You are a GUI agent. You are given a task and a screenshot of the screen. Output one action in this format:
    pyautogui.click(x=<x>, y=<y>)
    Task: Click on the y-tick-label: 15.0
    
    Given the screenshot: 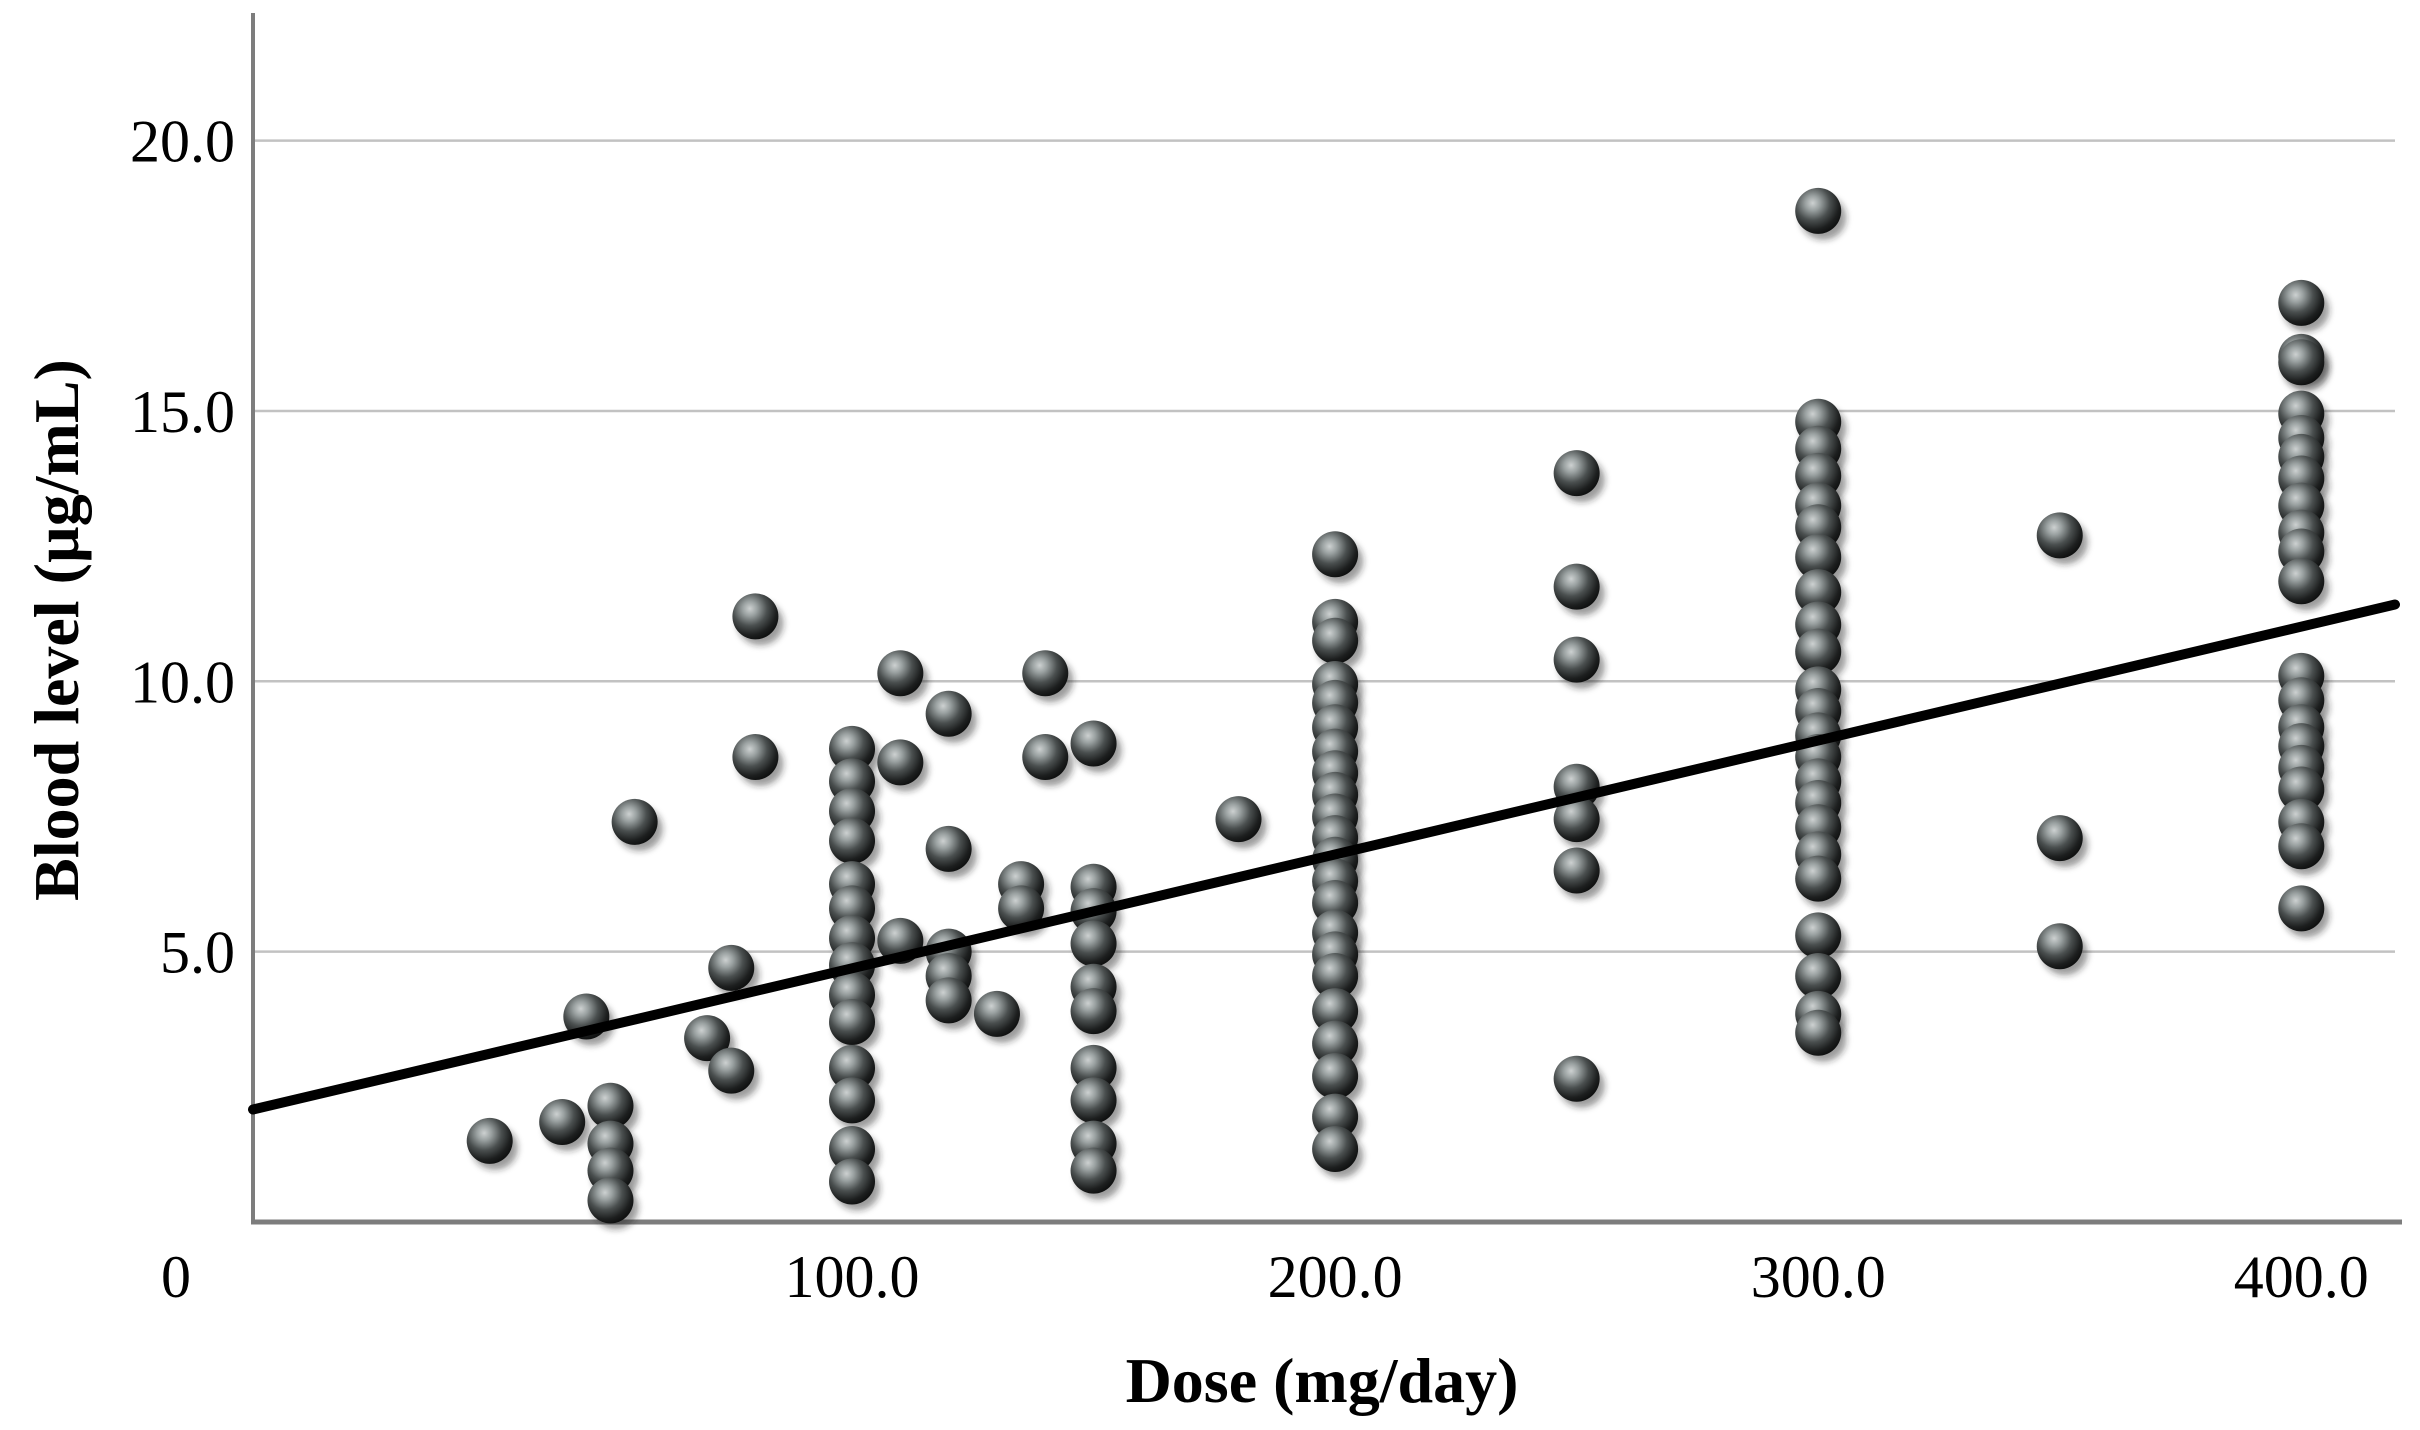 What is the action you would take?
    pyautogui.click(x=182, y=412)
    